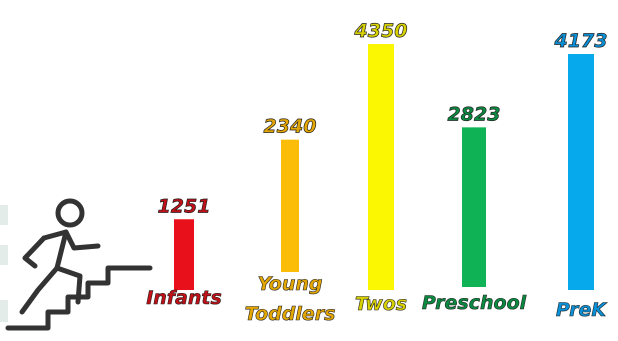 The width and height of the screenshot is (618, 341). What do you see at coordinates (289, 284) in the screenshot?
I see `category-label-1-line-0: Young` at bounding box center [289, 284].